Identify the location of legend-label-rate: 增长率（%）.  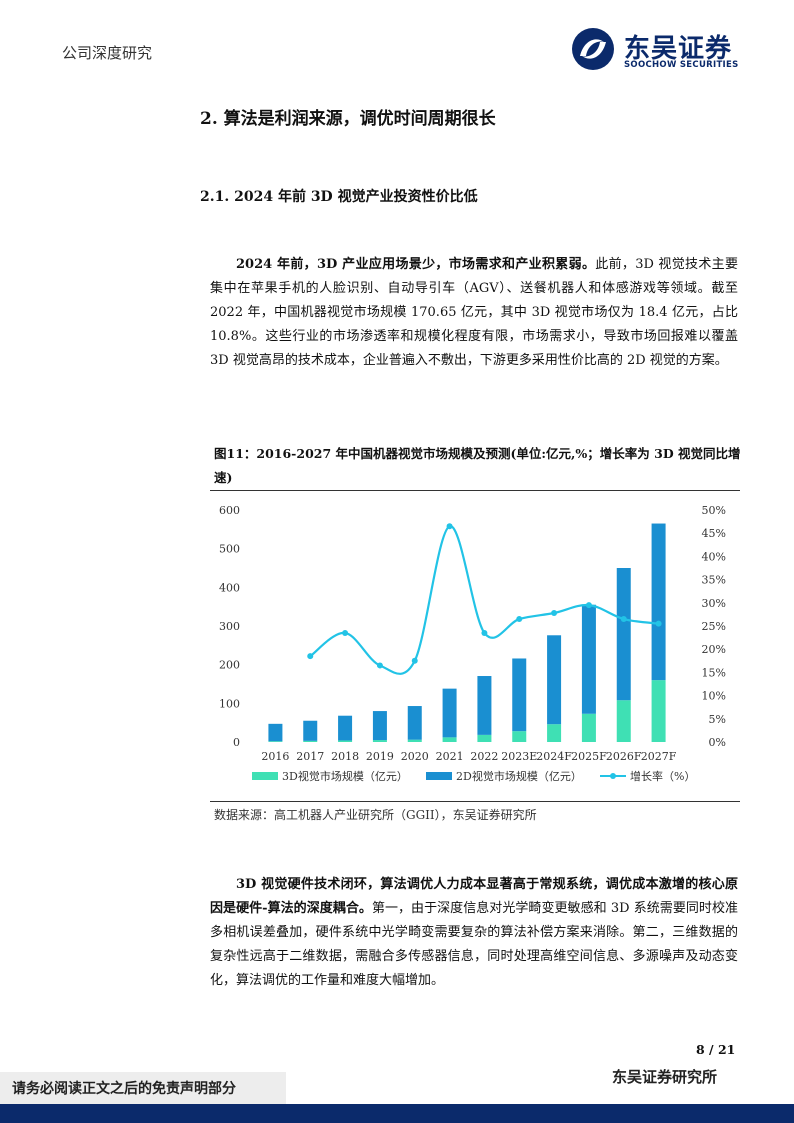
(662, 776).